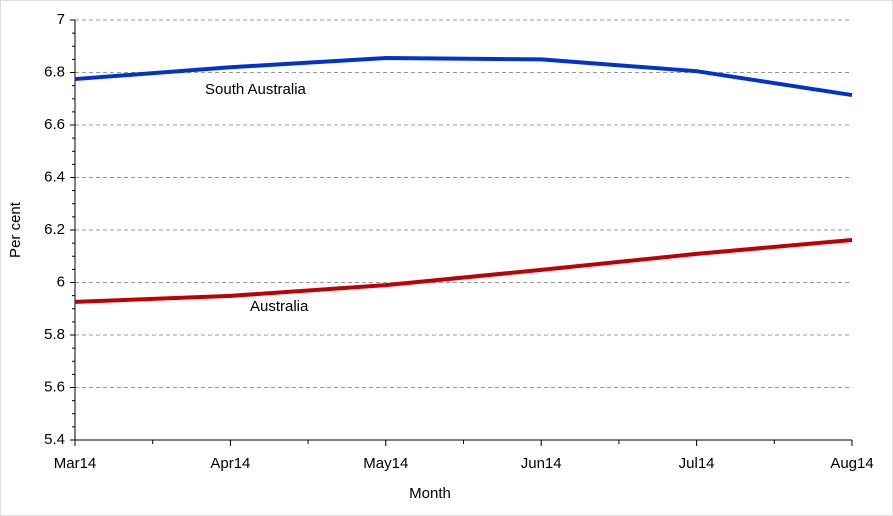 This screenshot has height=516, width=893. Describe the element at coordinates (15, 229) in the screenshot. I see `y-axis-title: Per cent` at that location.